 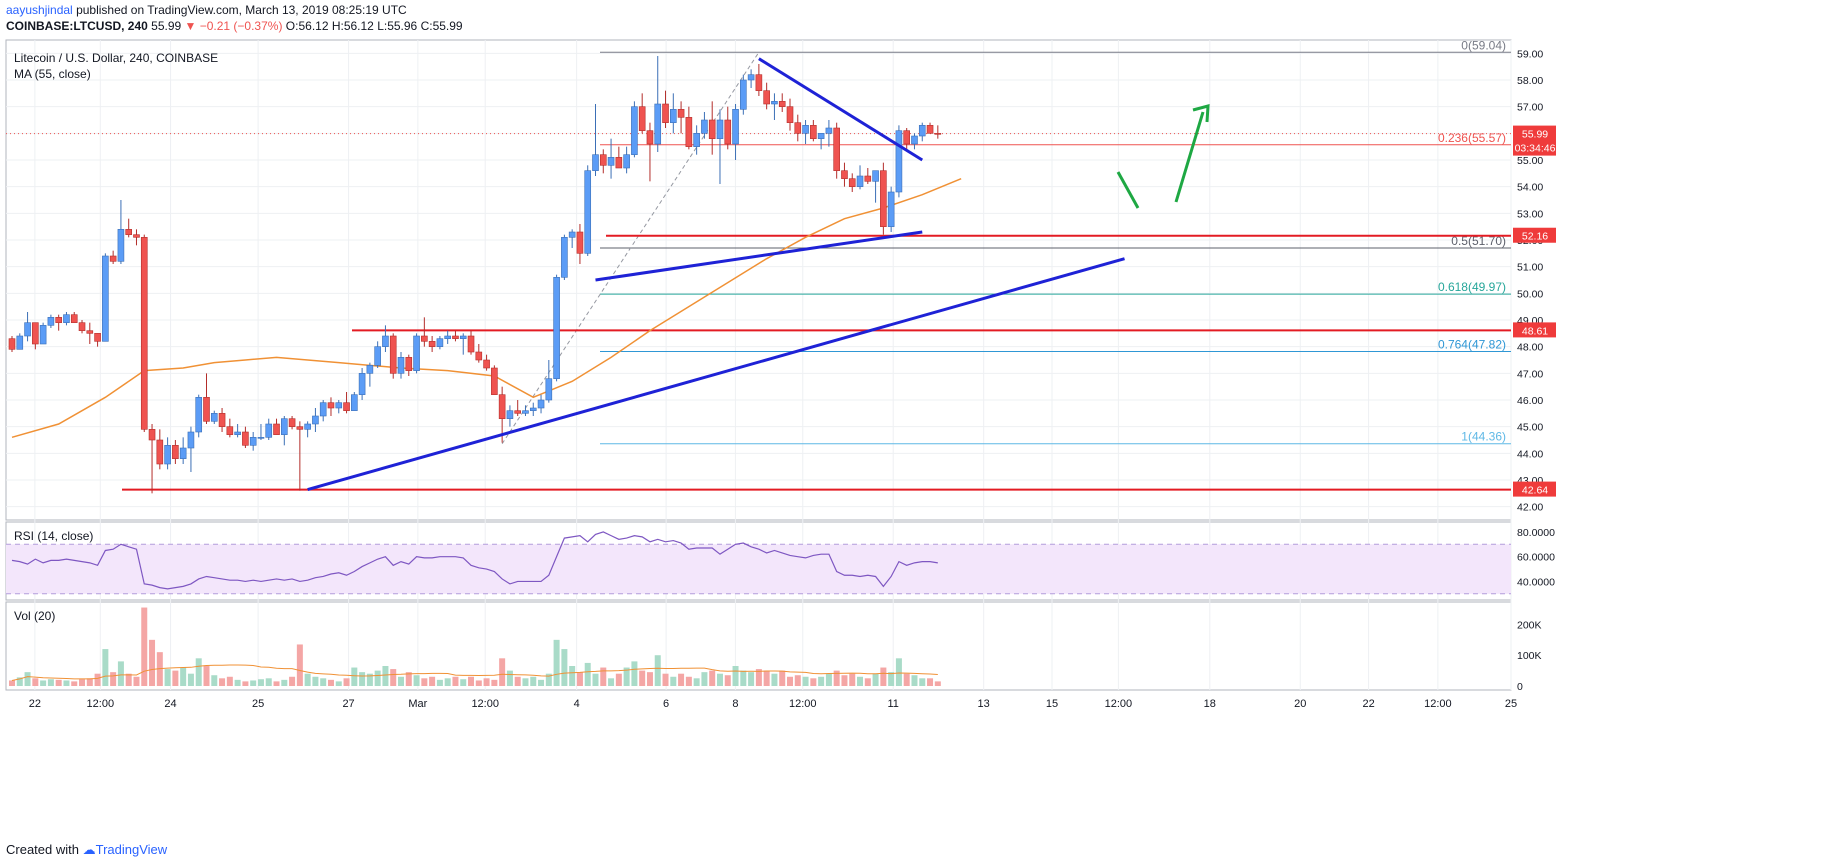 I want to click on symbol-line: COINBASE:LTCUSD, 240, so click(x=77, y=26).